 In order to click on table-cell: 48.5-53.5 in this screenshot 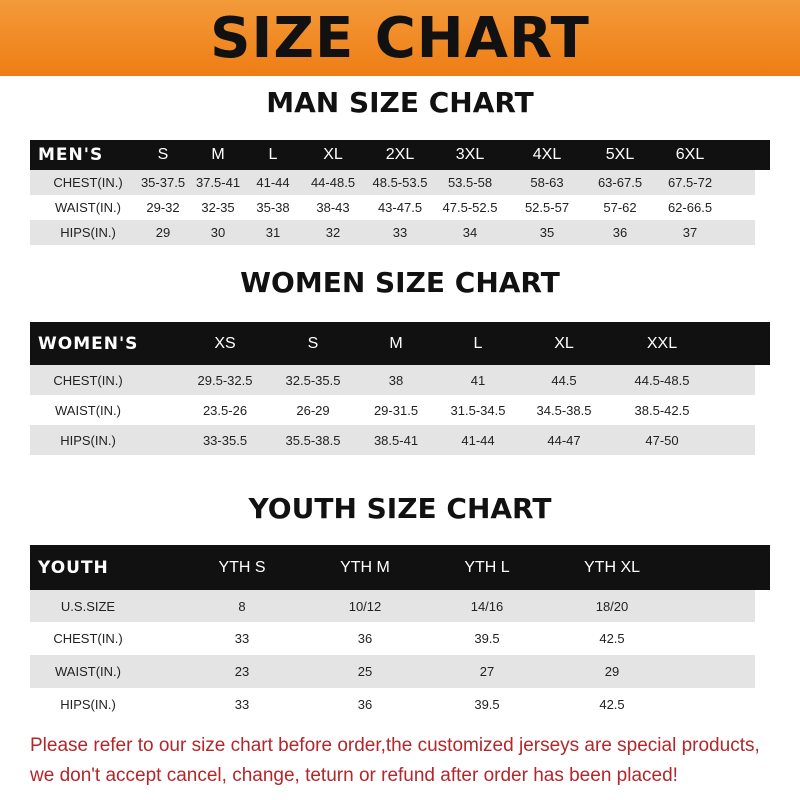, I will do `click(400, 182)`.